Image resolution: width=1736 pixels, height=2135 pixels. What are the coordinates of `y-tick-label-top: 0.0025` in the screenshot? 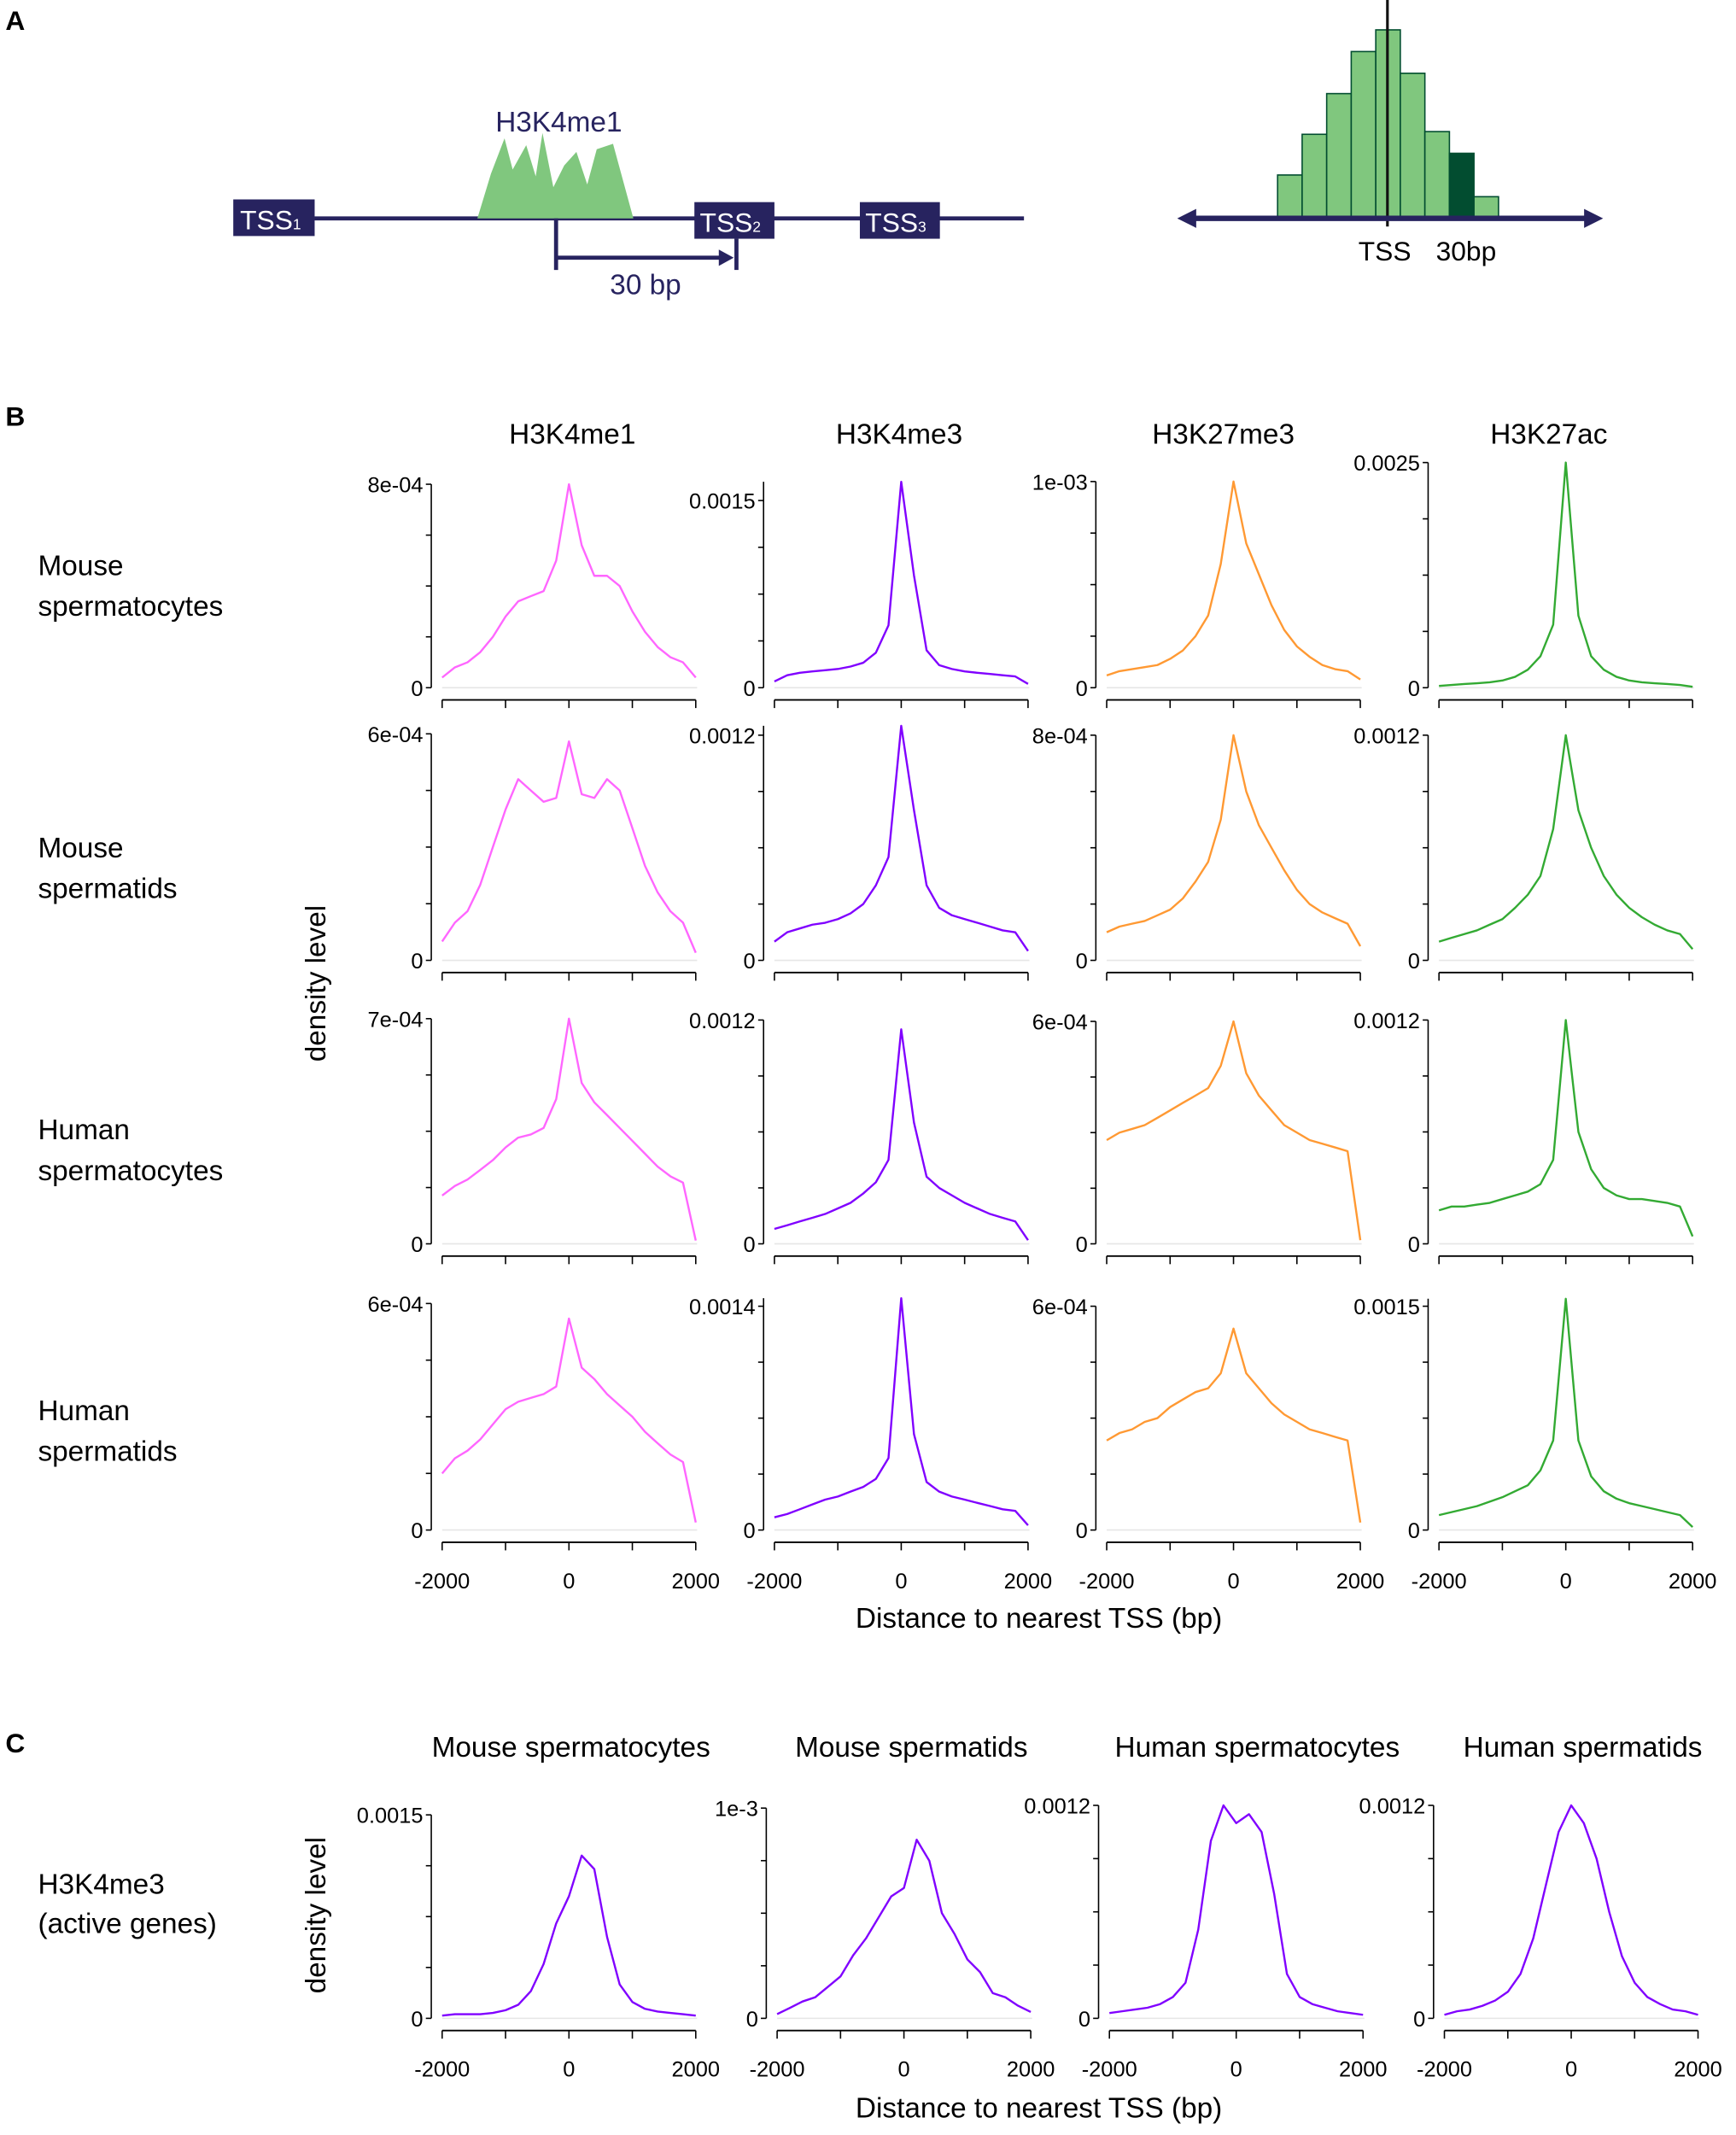 It's located at (1386, 464).